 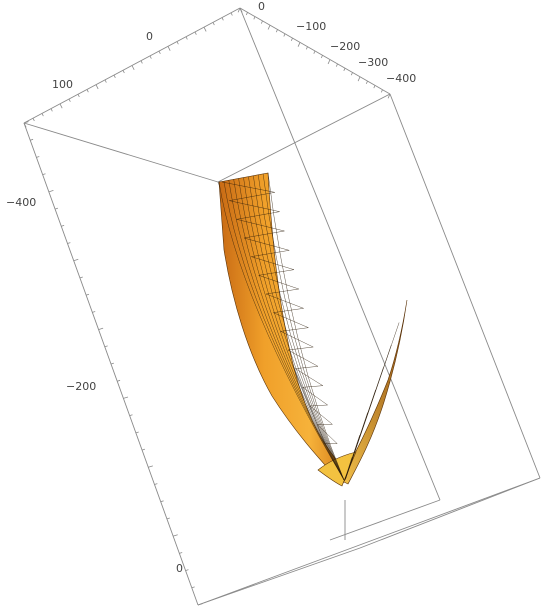 What do you see at coordinates (149, 36) in the screenshot?
I see `tick-label: 0` at bounding box center [149, 36].